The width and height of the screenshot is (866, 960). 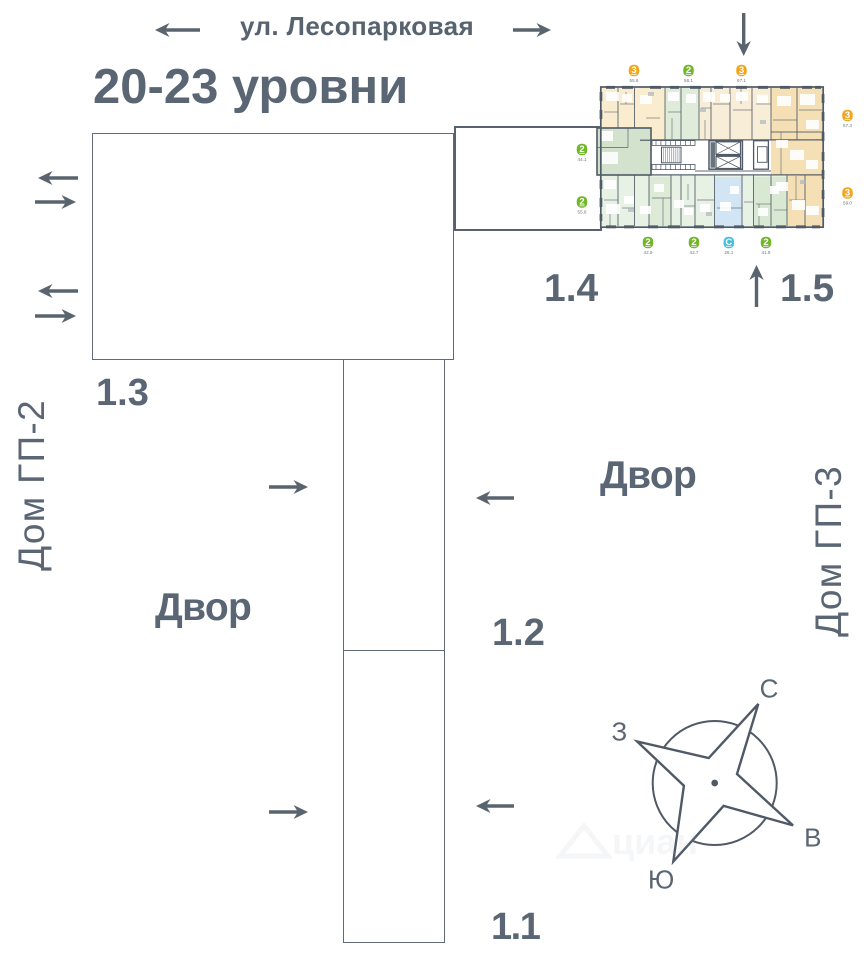 I want to click on svg-text: 42.9, so click(x=648, y=252).